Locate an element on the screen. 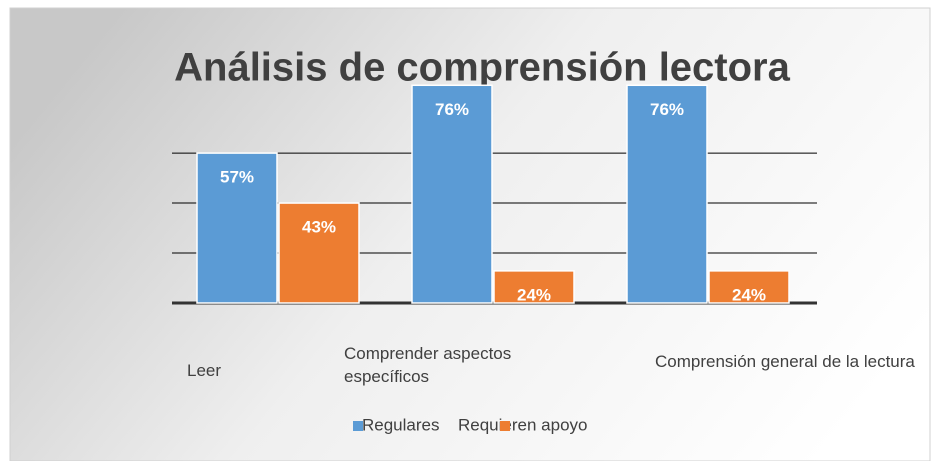 This screenshot has height=461, width=938. legend-label: Requieren apoyo is located at coordinates (522, 424).